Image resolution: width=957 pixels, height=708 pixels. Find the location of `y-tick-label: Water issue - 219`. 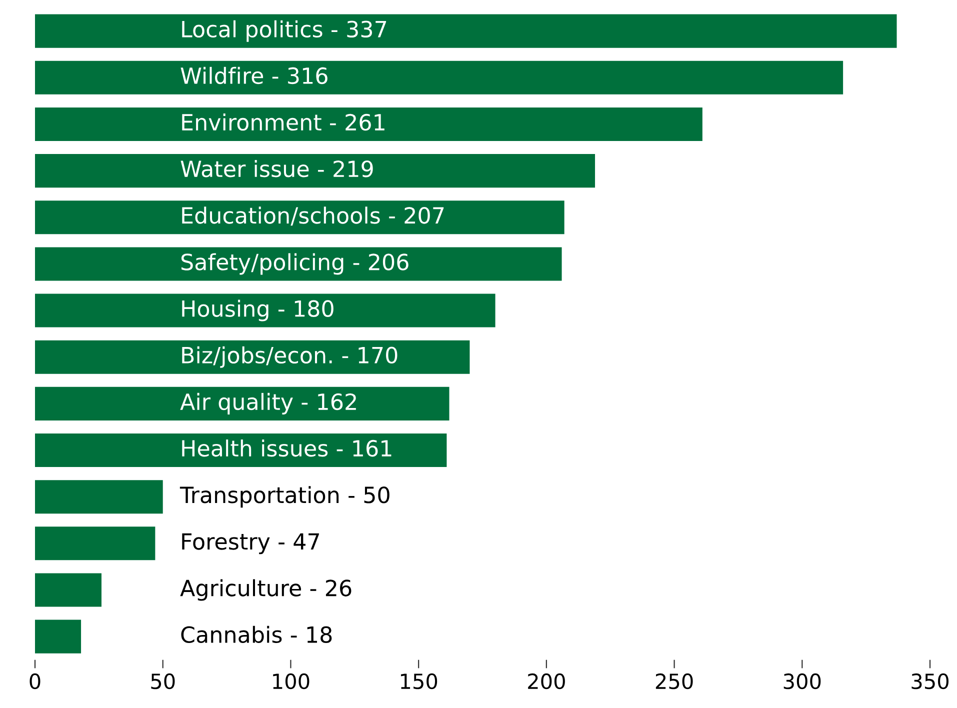

y-tick-label: Water issue - 219 is located at coordinates (276, 169).